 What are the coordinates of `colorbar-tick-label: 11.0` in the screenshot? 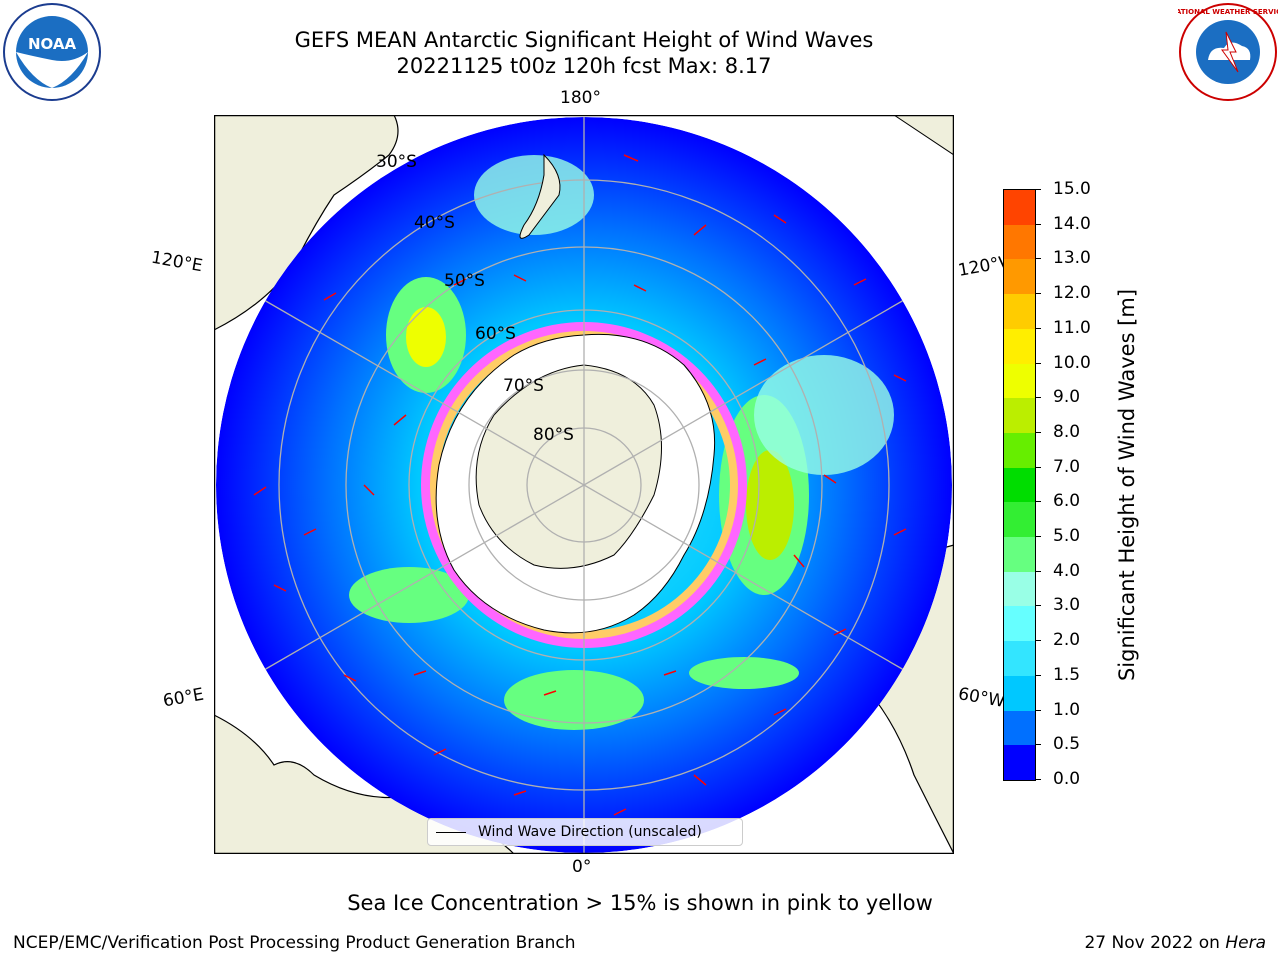 It's located at (1072, 327).